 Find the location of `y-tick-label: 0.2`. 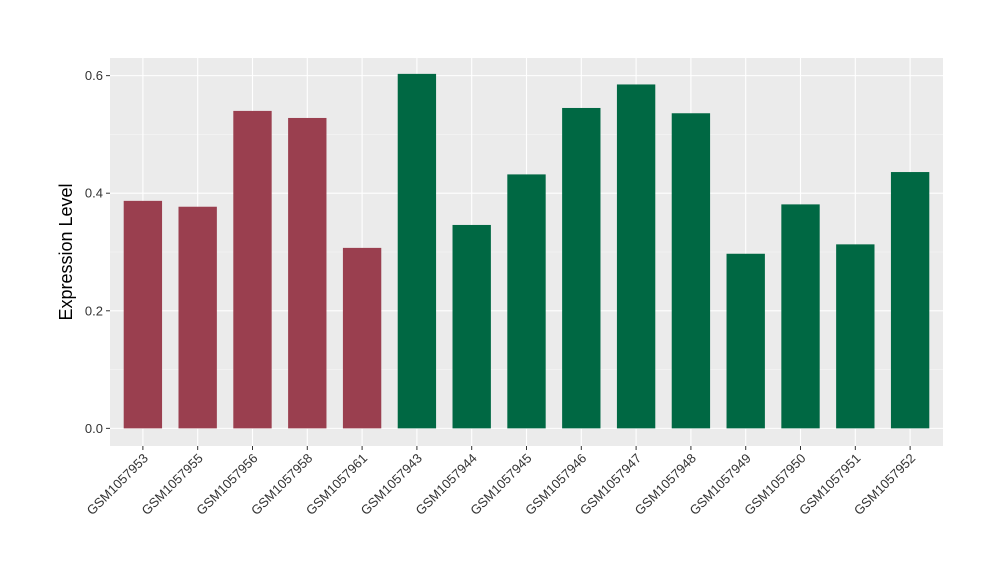

y-tick-label: 0.2 is located at coordinates (94, 310).